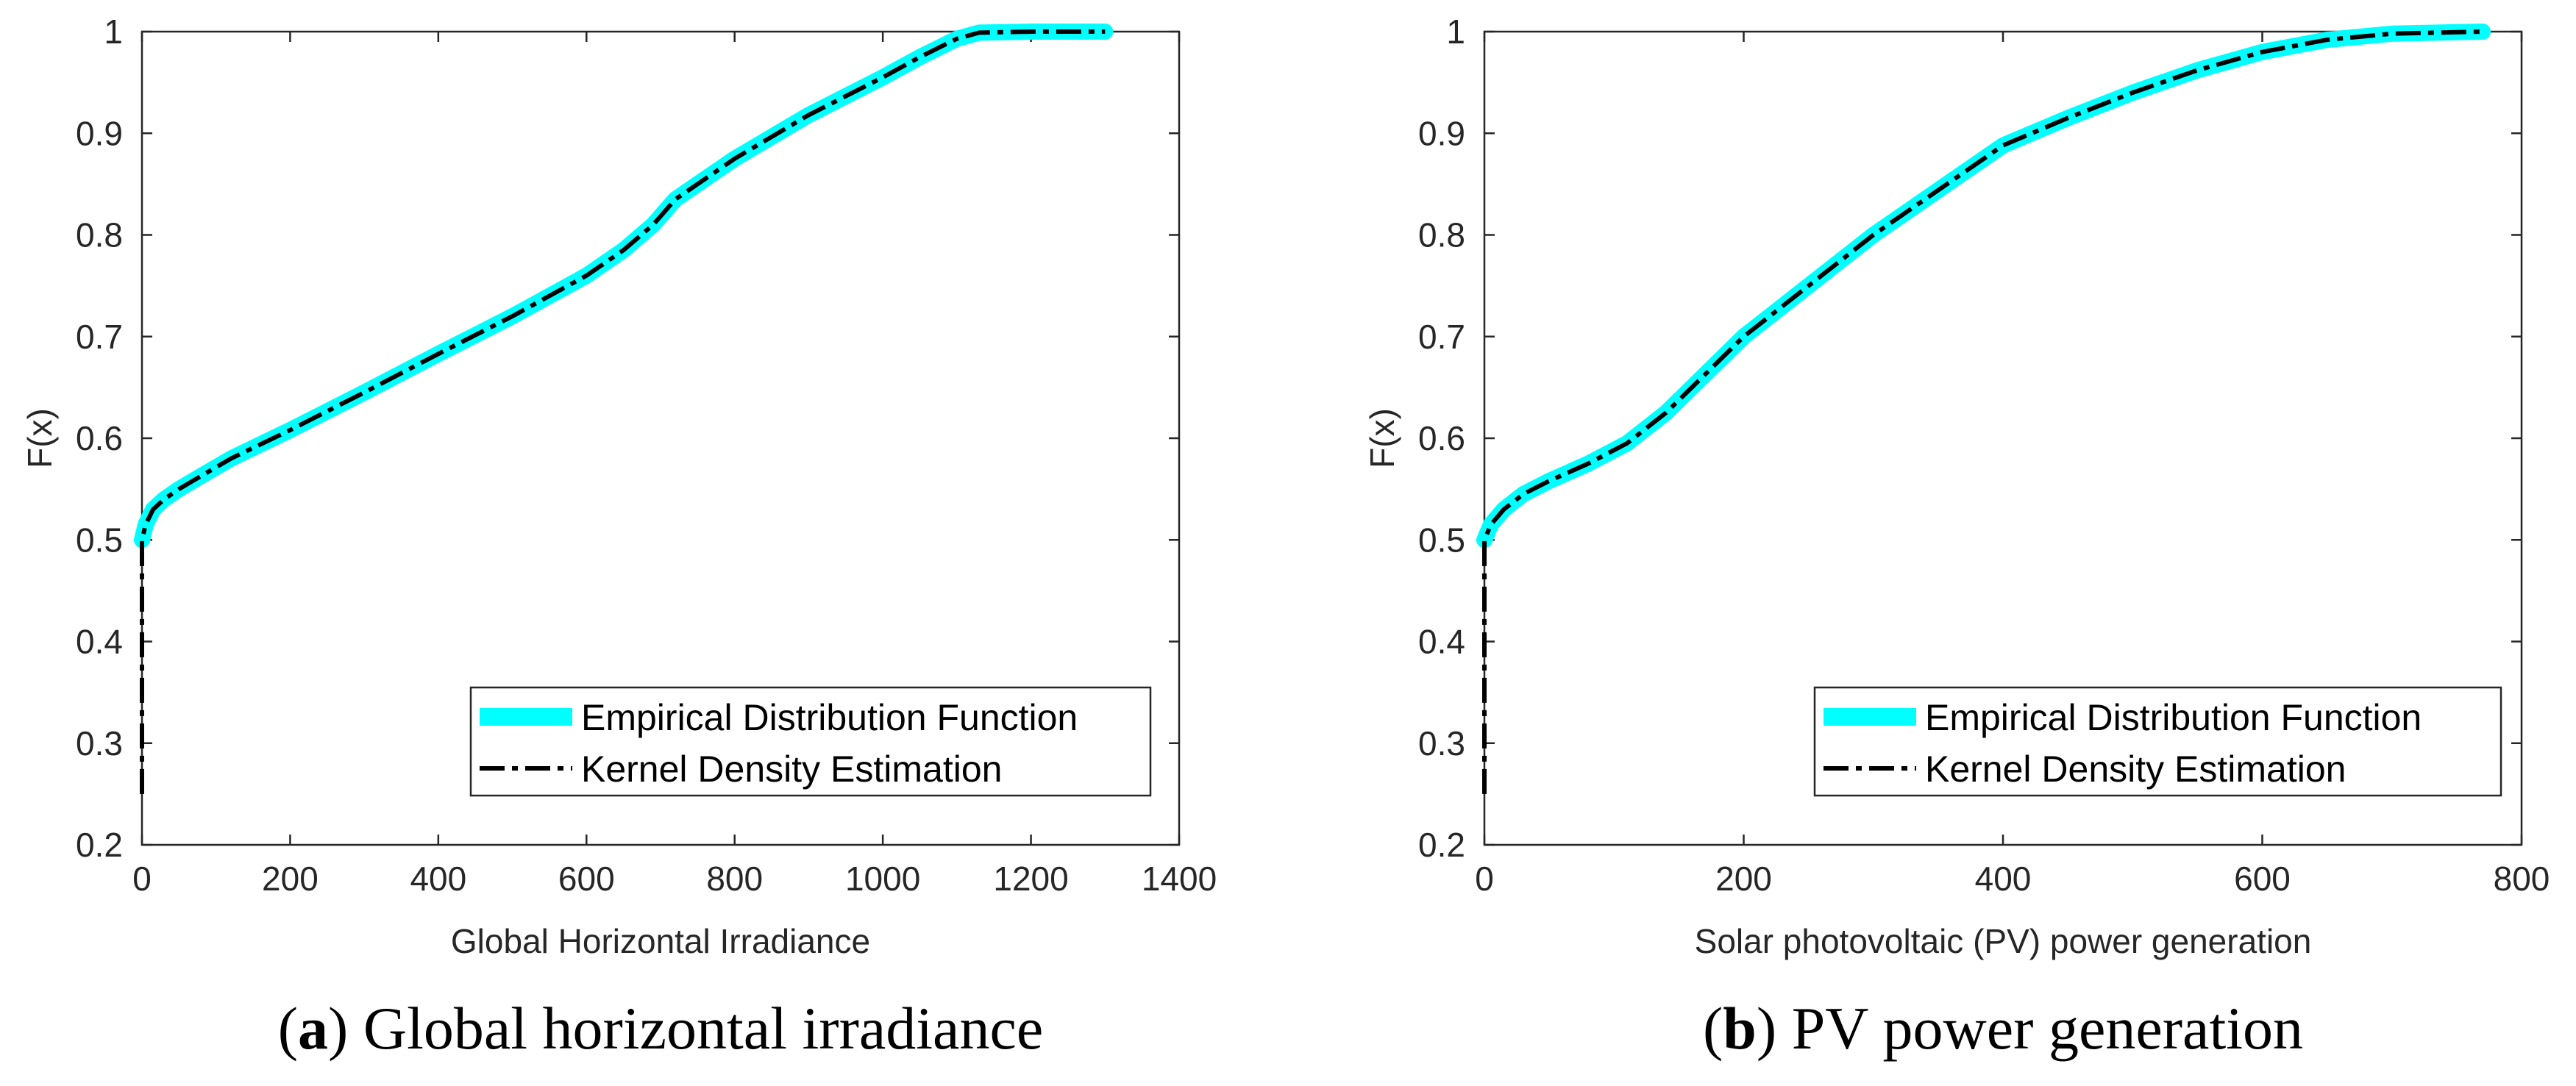 This screenshot has width=2576, height=1086. What do you see at coordinates (2003, 941) in the screenshot?
I see `panel-b-x-axis-label: Solar photovoltaic (PV) power generation` at bounding box center [2003, 941].